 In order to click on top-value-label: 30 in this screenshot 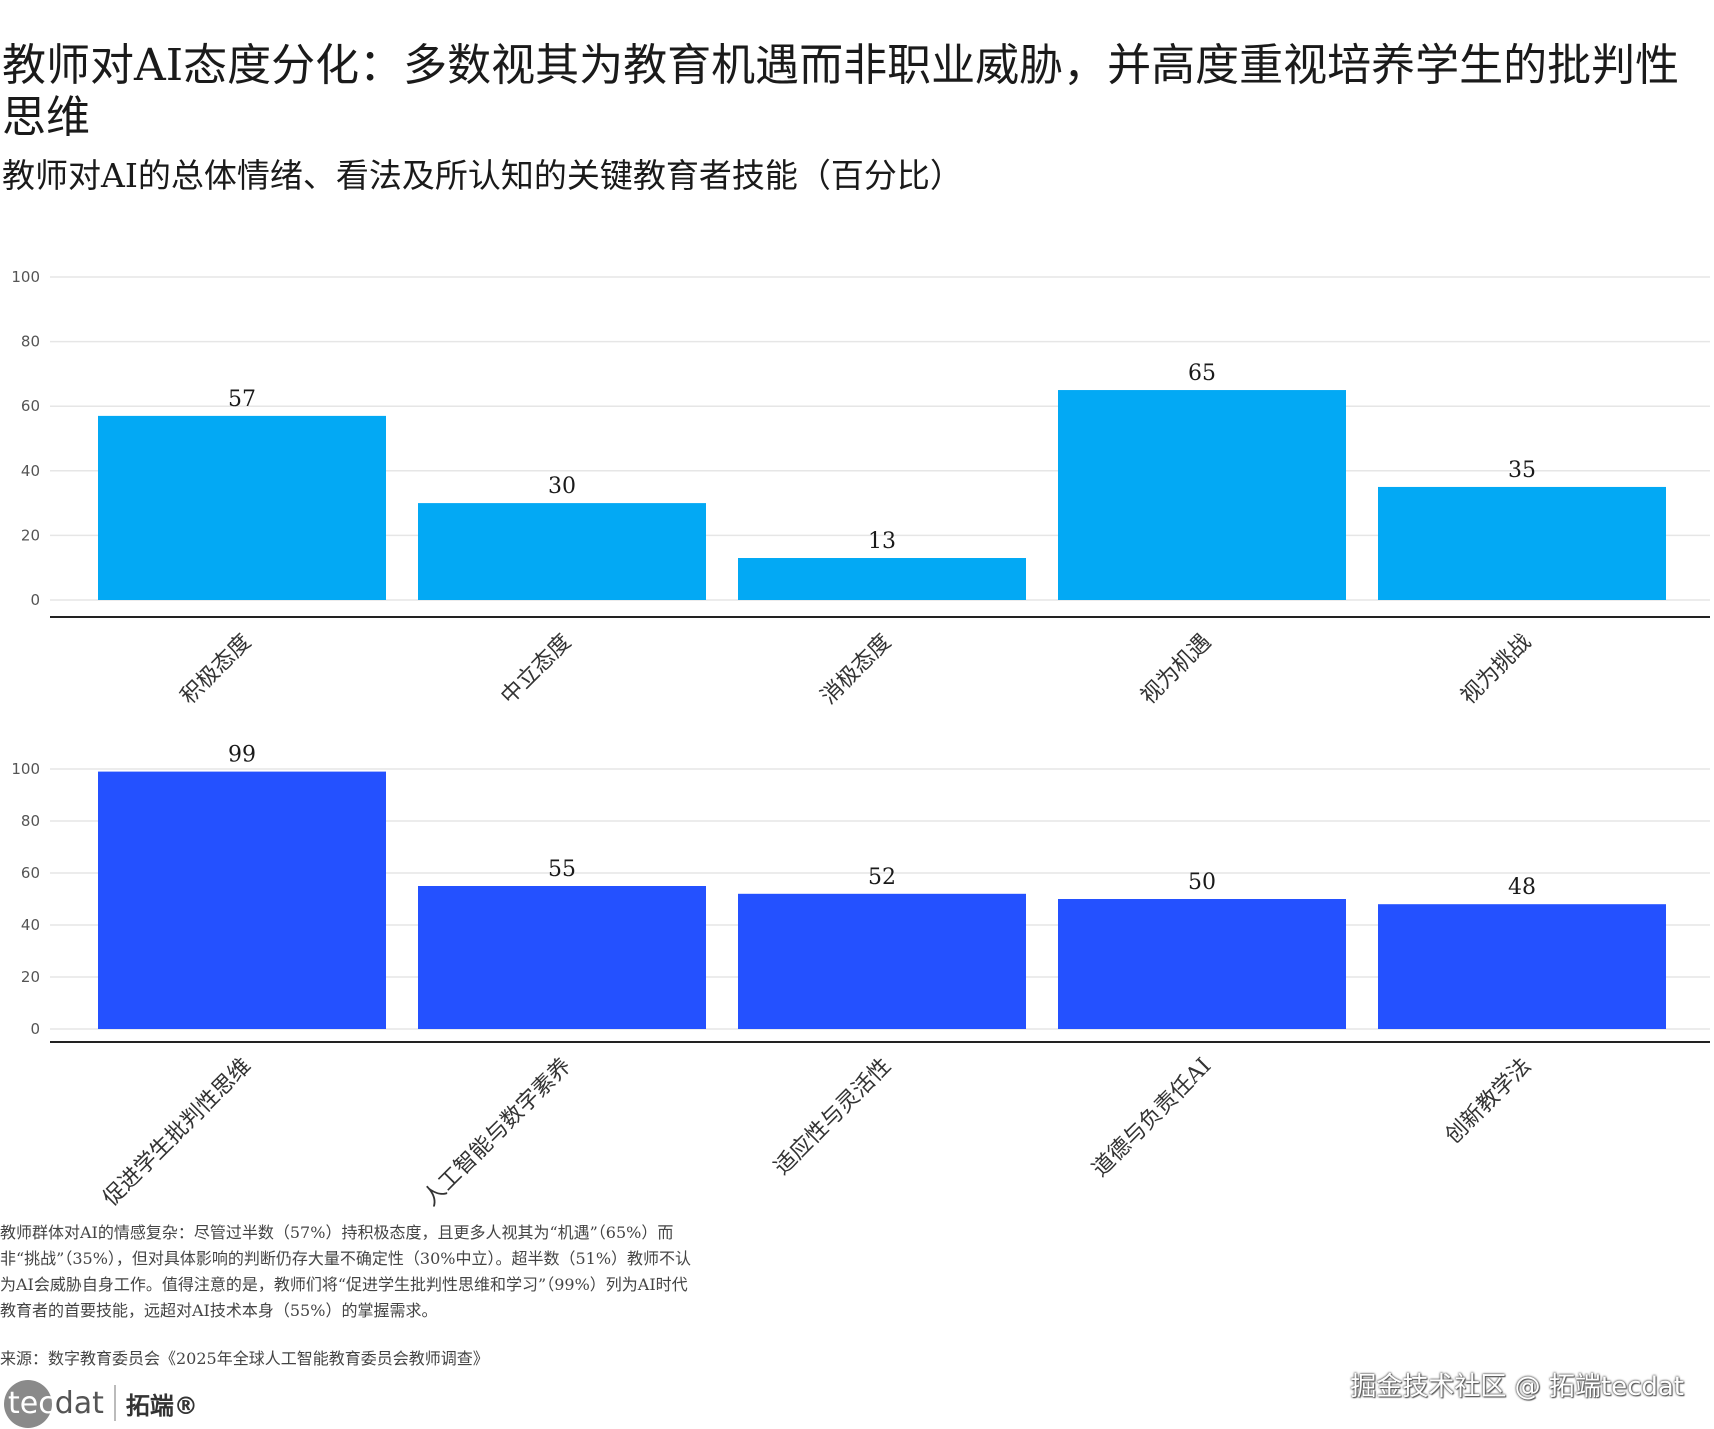, I will do `click(562, 486)`.